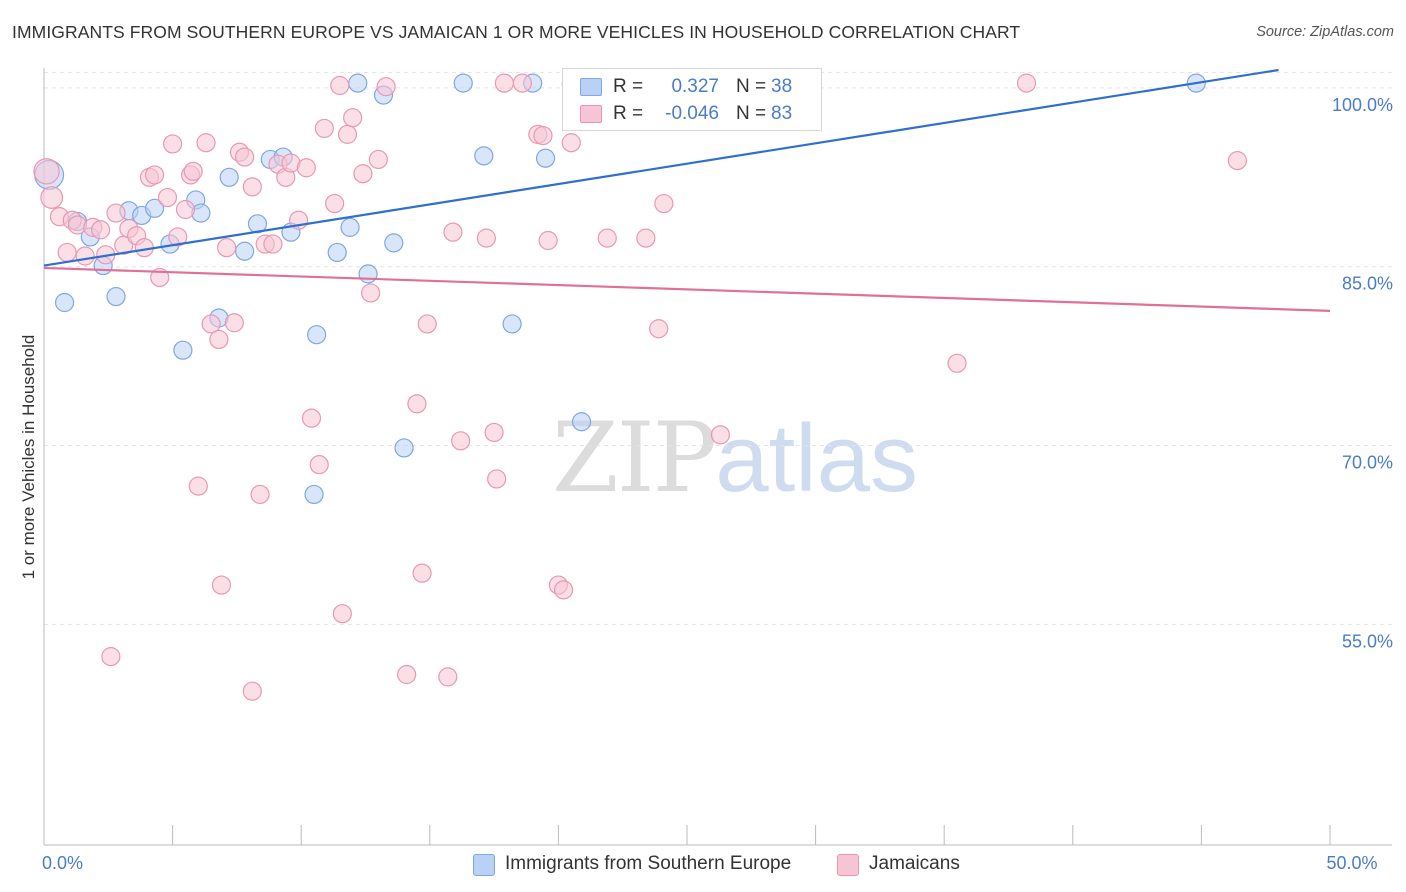 This screenshot has height=892, width=1406. Describe the element at coordinates (1367, 641) in the screenshot. I see `y-tick-label: 55.0%` at that location.